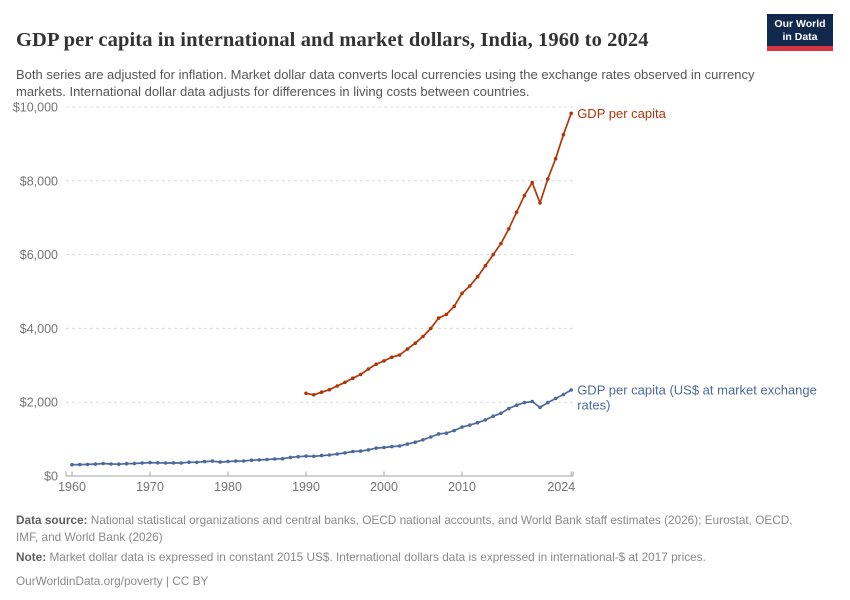  I want to click on y-axis-tick-label: $6,000, so click(39, 255).